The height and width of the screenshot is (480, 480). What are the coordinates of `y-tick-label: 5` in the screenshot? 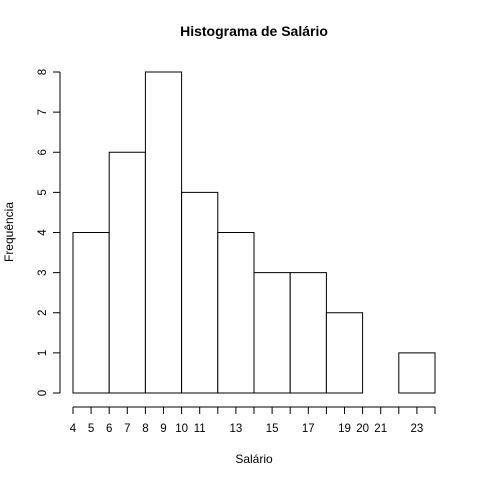 It's located at (43, 192).